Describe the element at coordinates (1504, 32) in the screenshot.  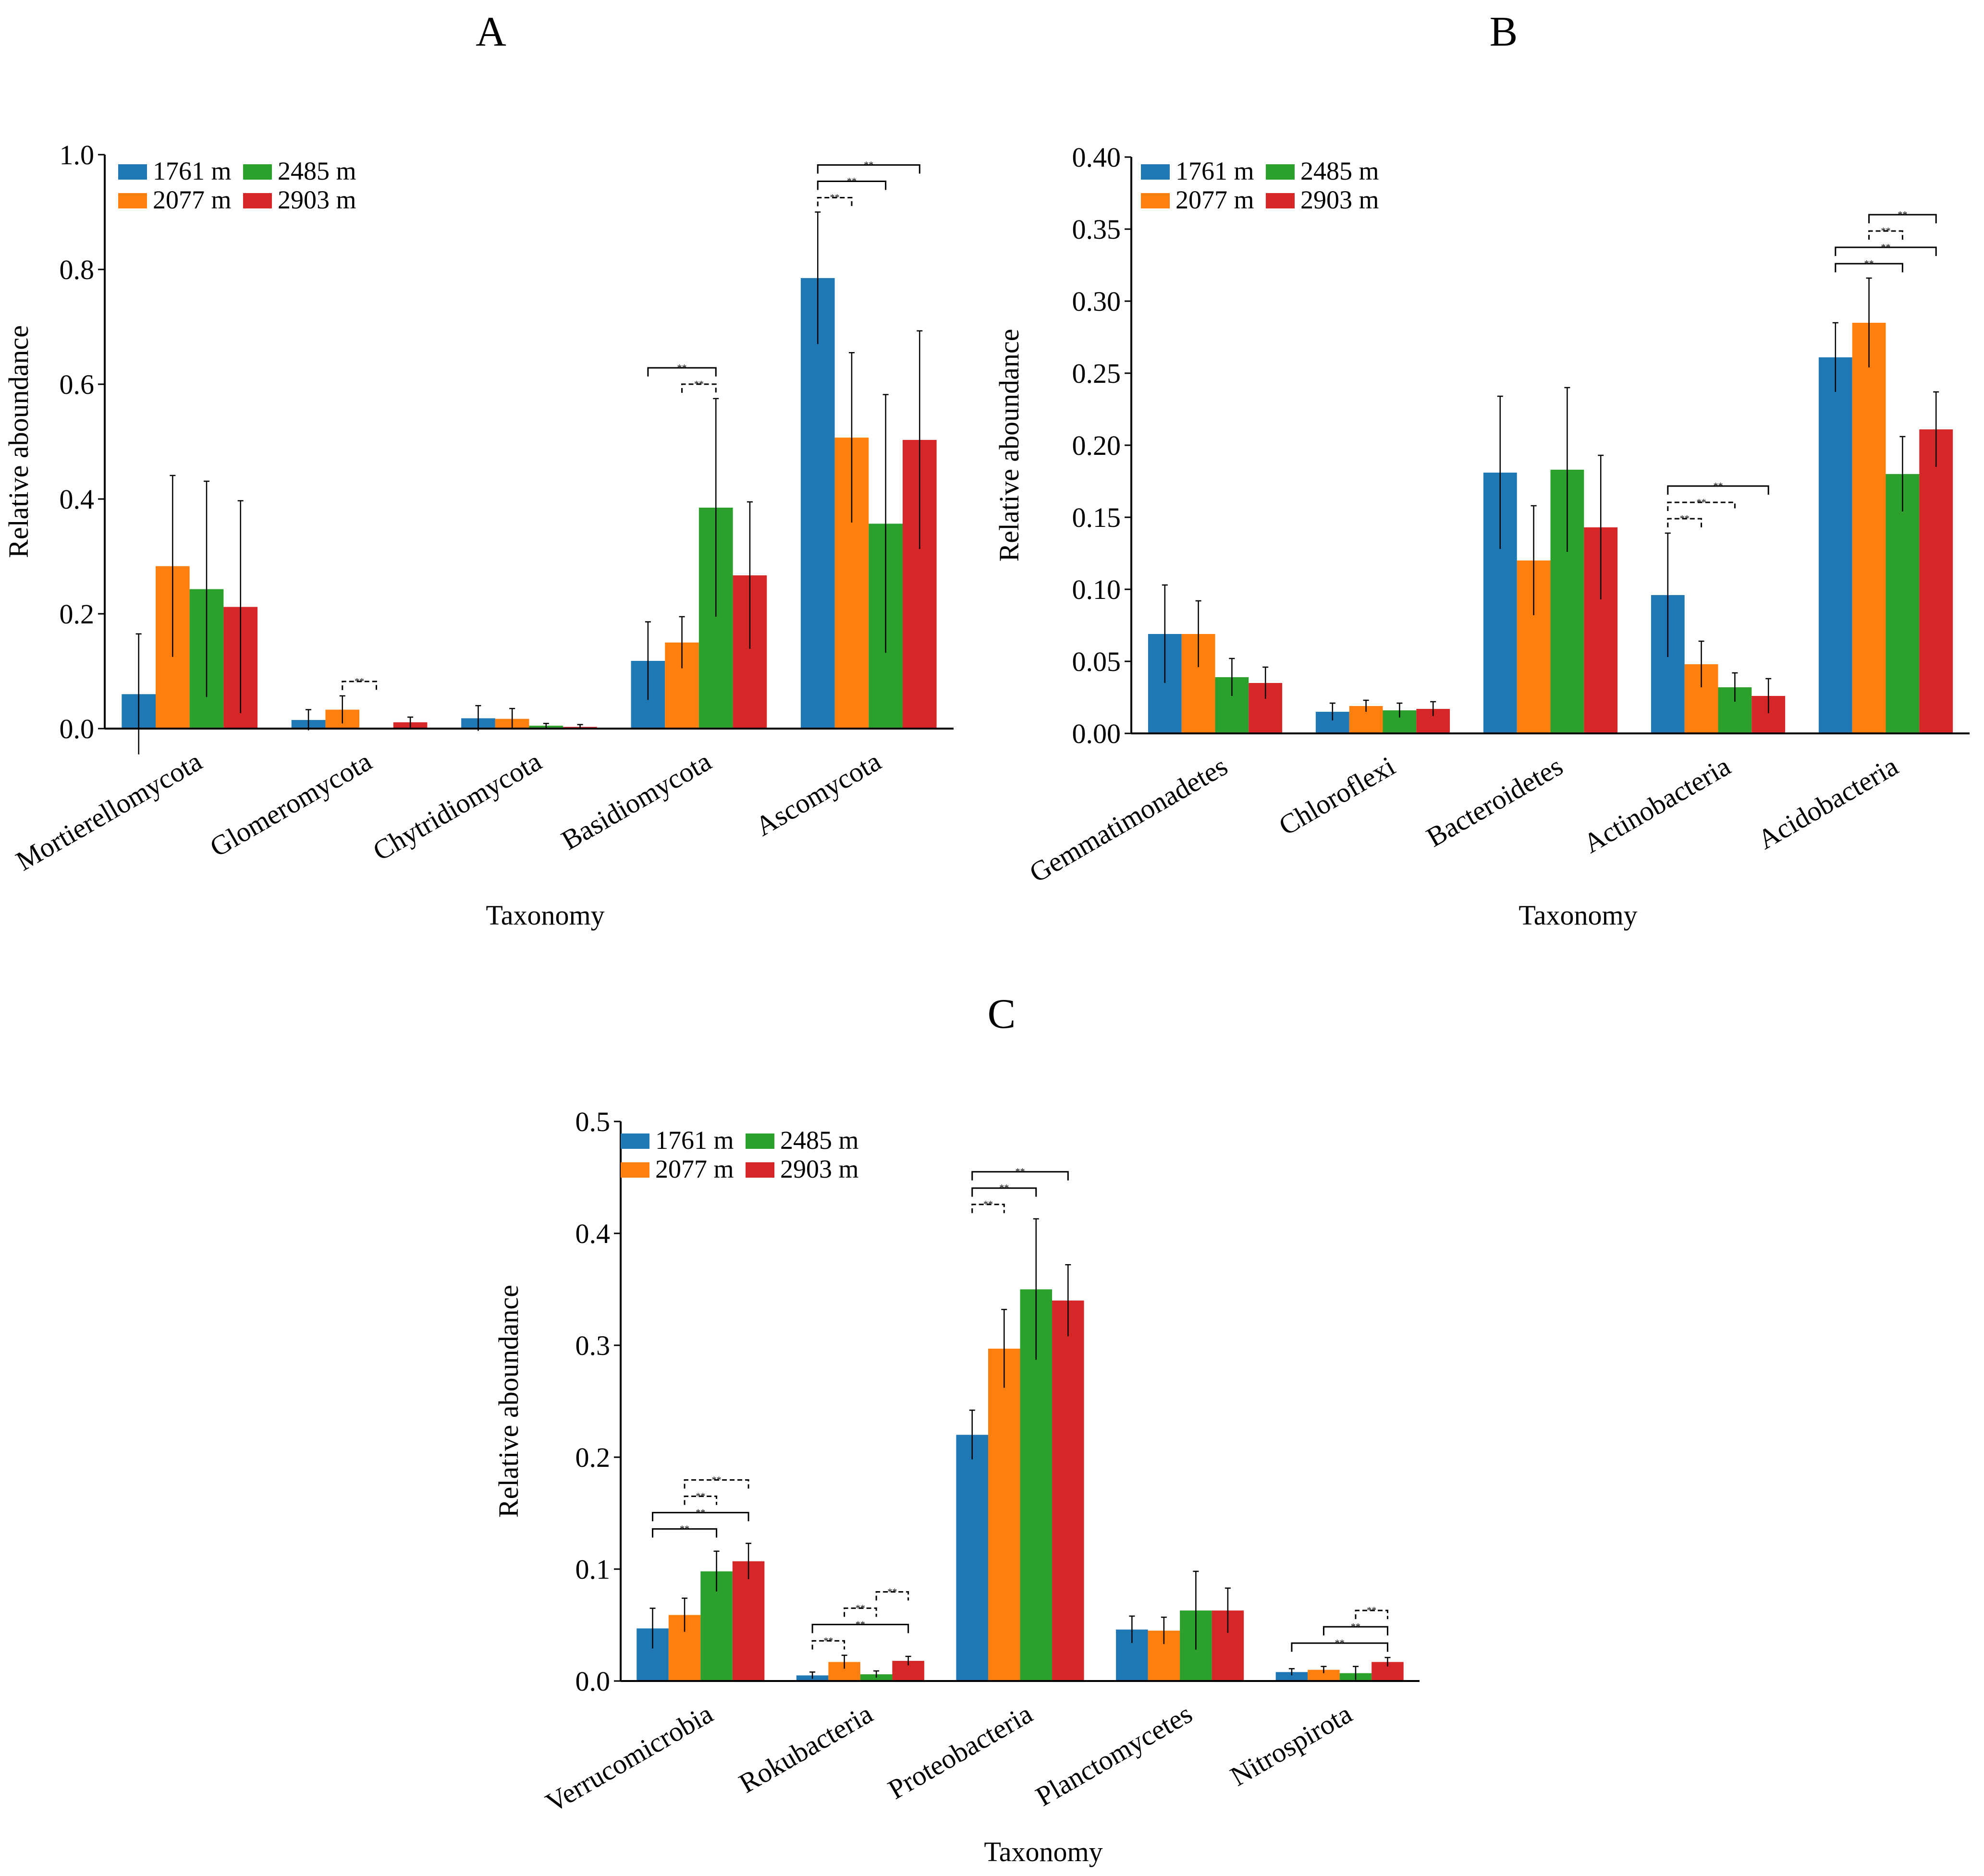
I see `panel-title: B` at that location.